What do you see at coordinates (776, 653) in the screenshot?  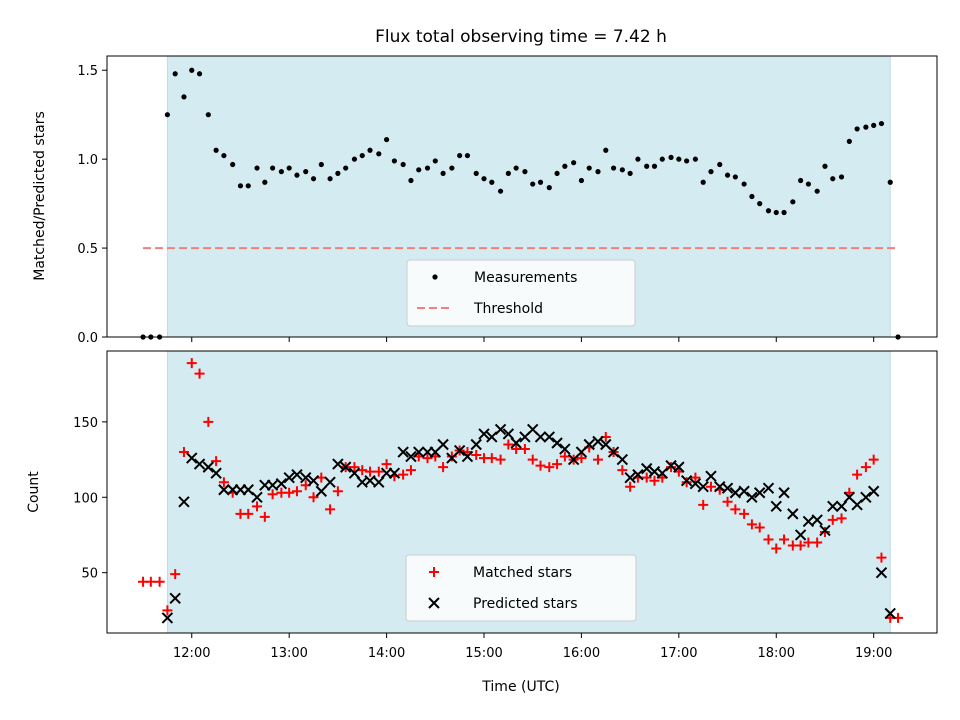 I see `x-tick-label: 18:00` at bounding box center [776, 653].